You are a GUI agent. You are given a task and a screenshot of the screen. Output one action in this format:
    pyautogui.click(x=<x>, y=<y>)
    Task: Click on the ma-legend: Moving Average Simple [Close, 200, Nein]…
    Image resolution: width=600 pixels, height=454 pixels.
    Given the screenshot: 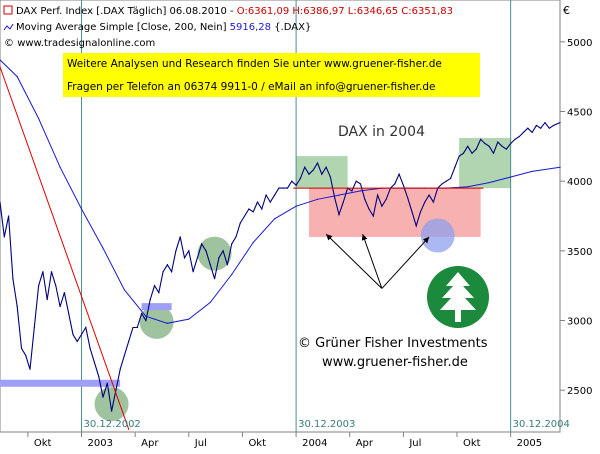 What is the action you would take?
    pyautogui.click(x=163, y=27)
    